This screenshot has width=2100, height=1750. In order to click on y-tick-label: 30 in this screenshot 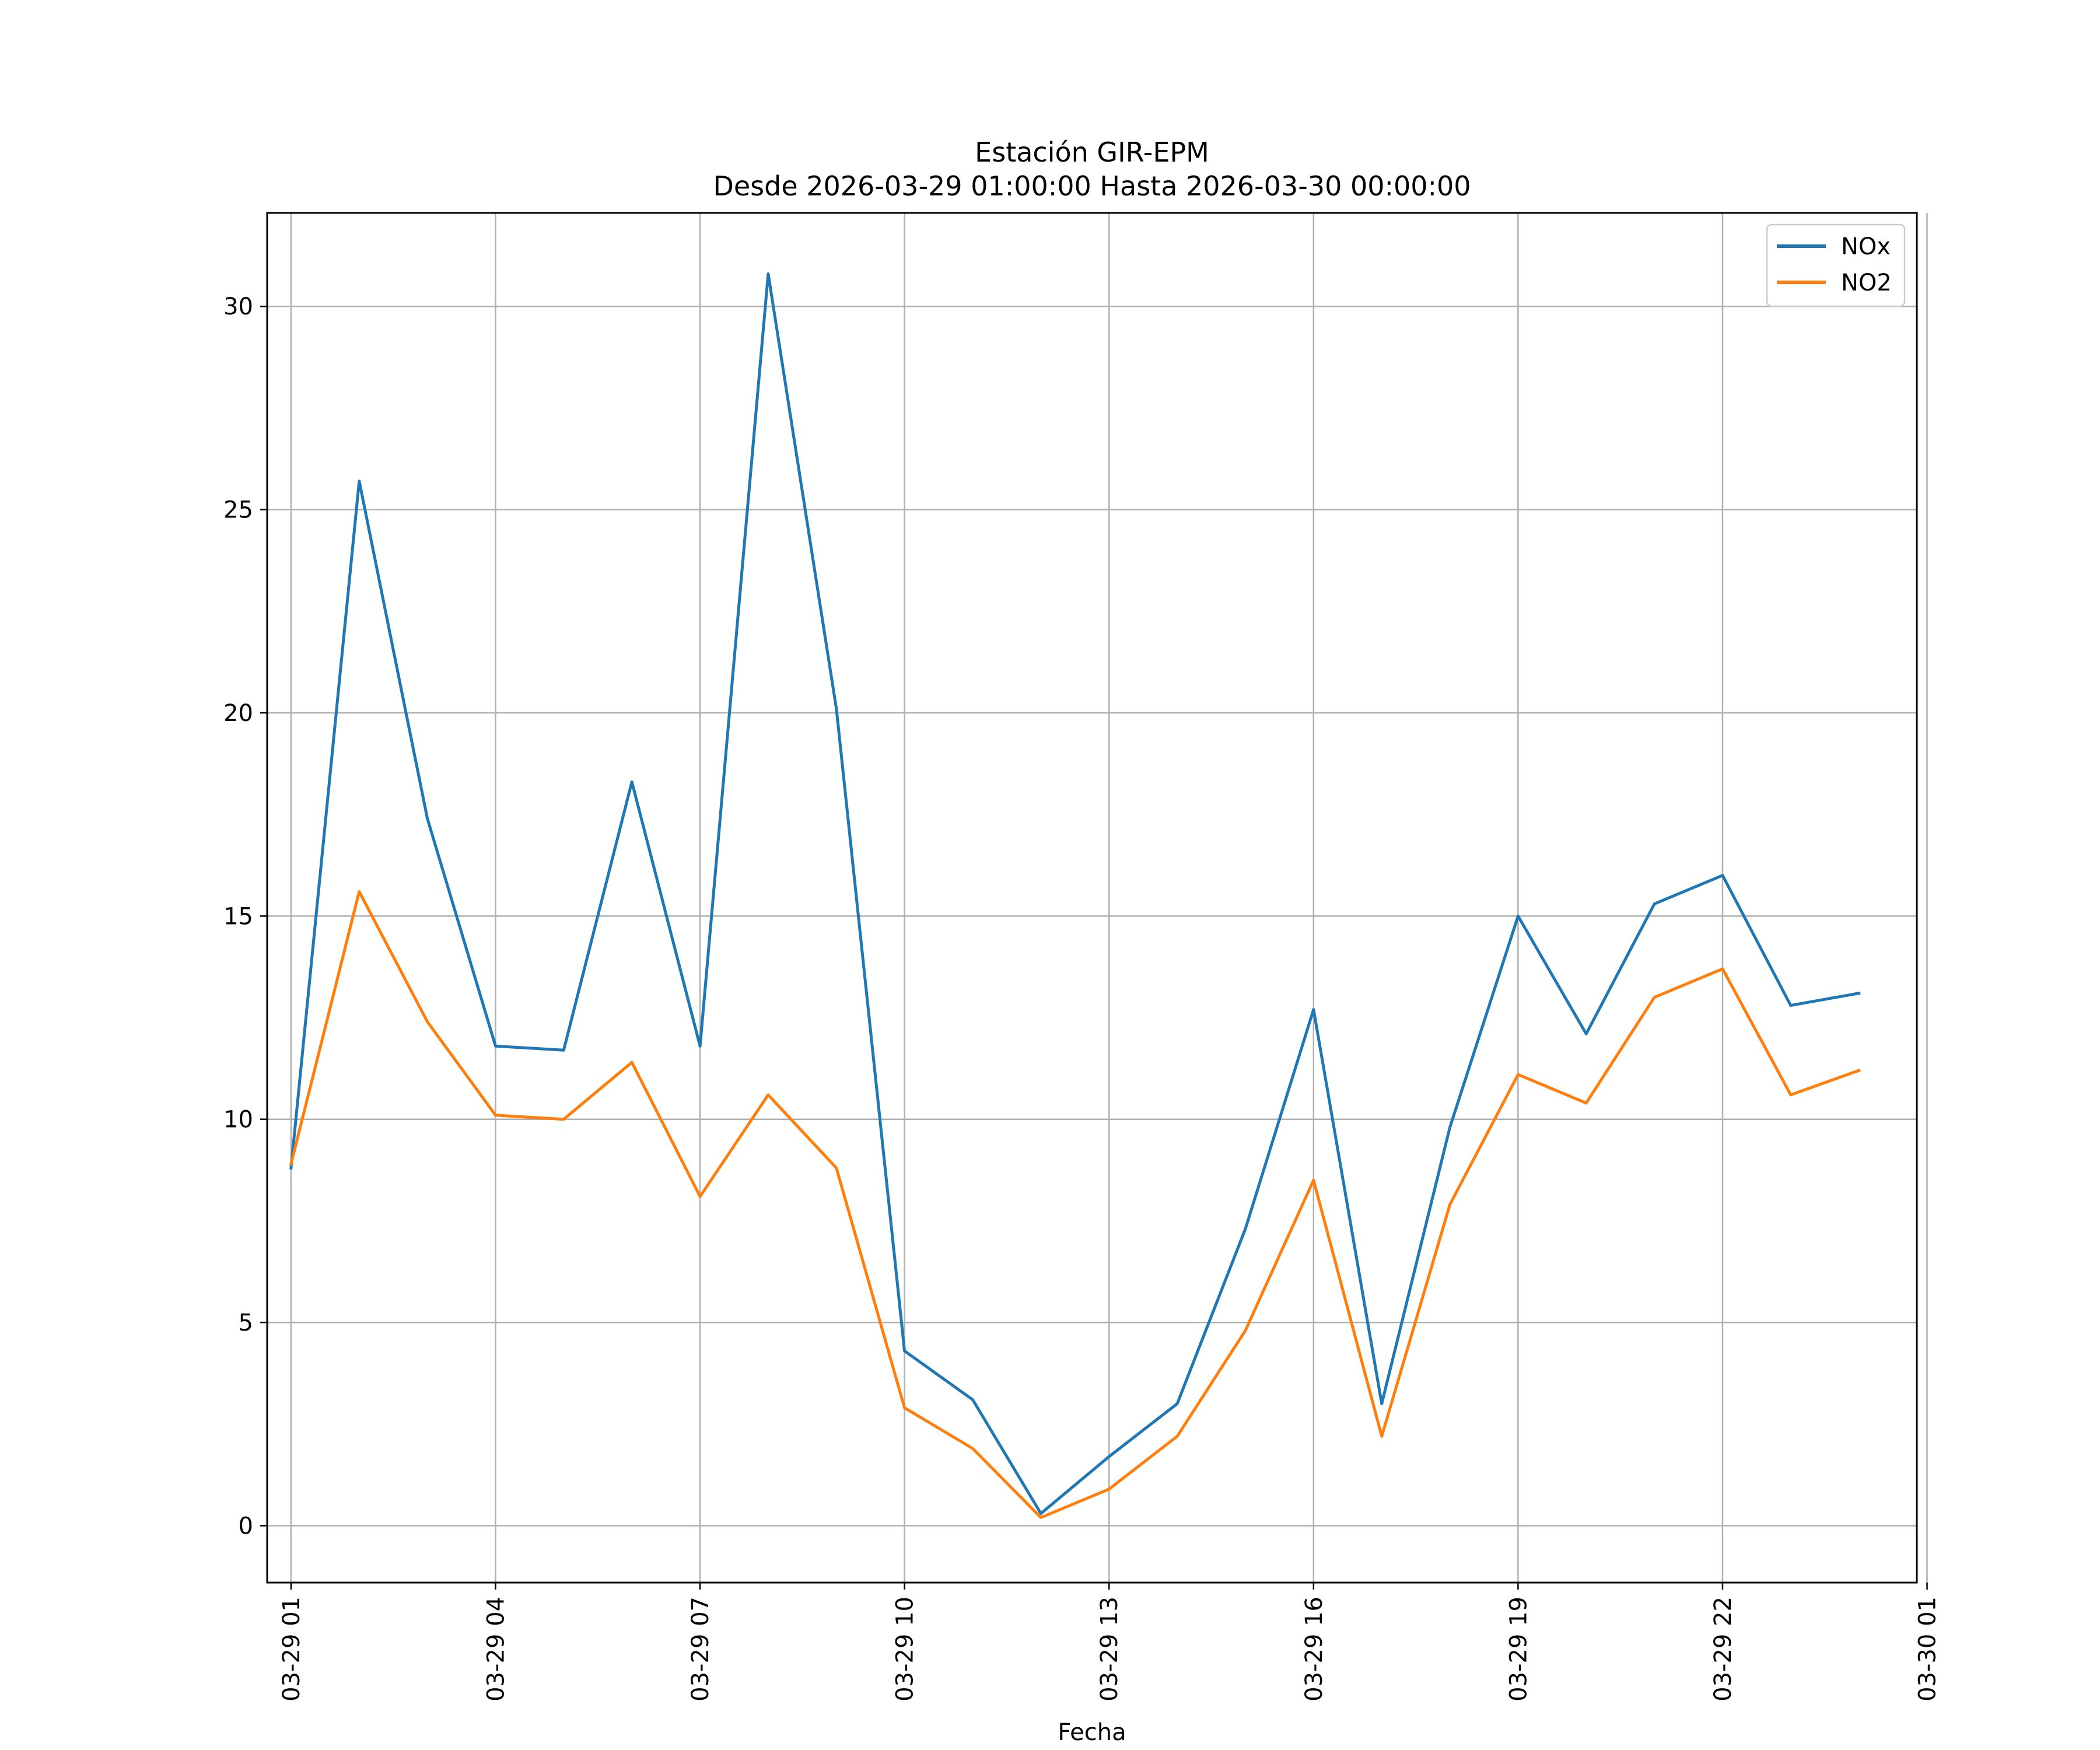, I will do `click(238, 307)`.